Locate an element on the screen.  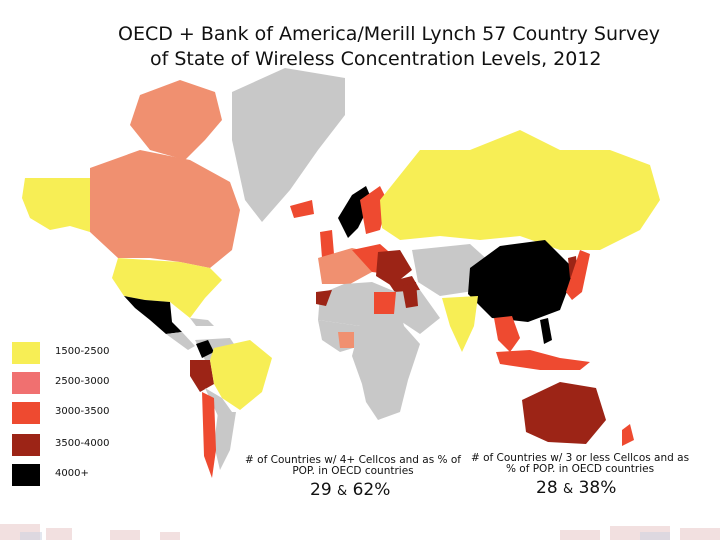
region-australia is located at coordinates (564, 413).